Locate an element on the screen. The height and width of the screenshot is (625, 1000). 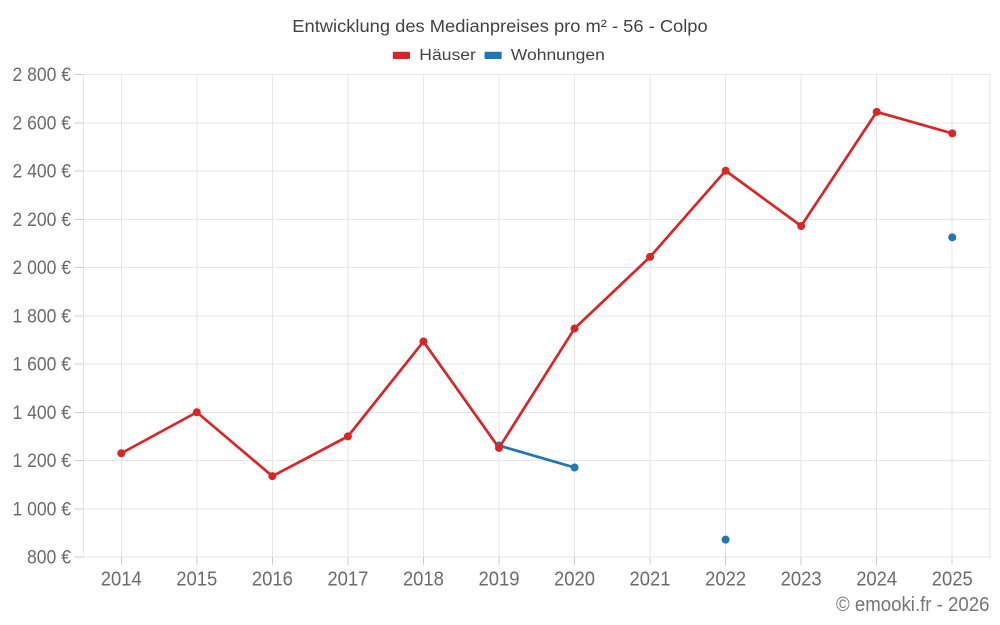
svg-text: 2023 is located at coordinates (801, 580).